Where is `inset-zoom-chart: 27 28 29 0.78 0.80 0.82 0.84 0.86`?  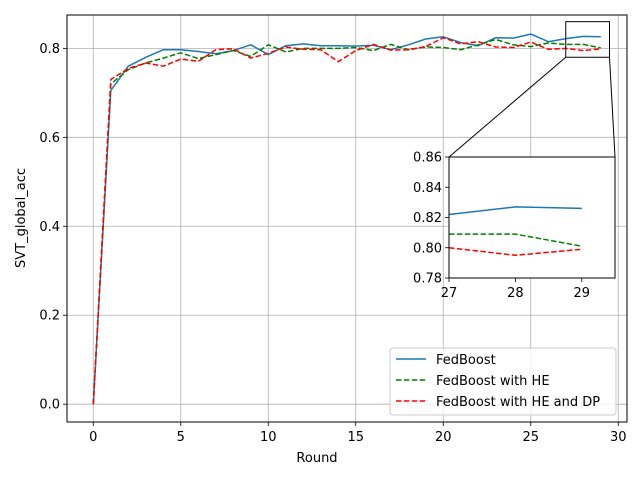 inset-zoom-chart: 27 28 29 0.78 0.80 0.82 0.84 0.86 is located at coordinates (514, 226).